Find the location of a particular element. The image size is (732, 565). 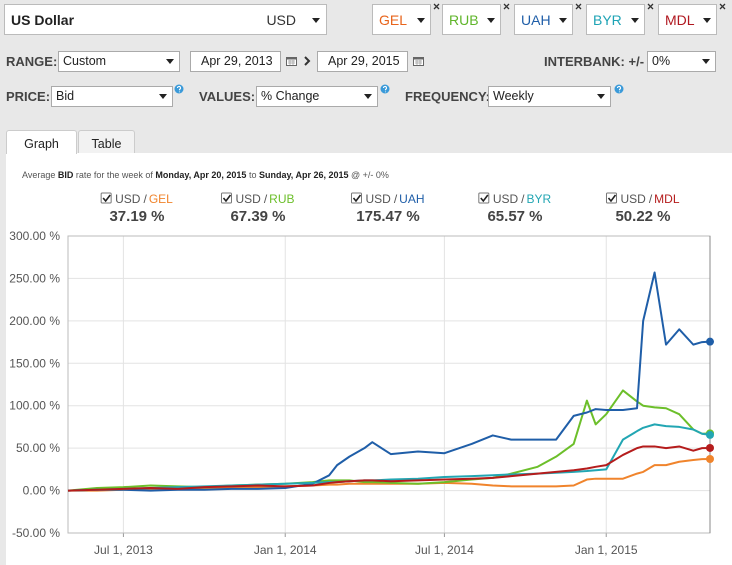

legend-label: USD / MDL is located at coordinates (649, 199).